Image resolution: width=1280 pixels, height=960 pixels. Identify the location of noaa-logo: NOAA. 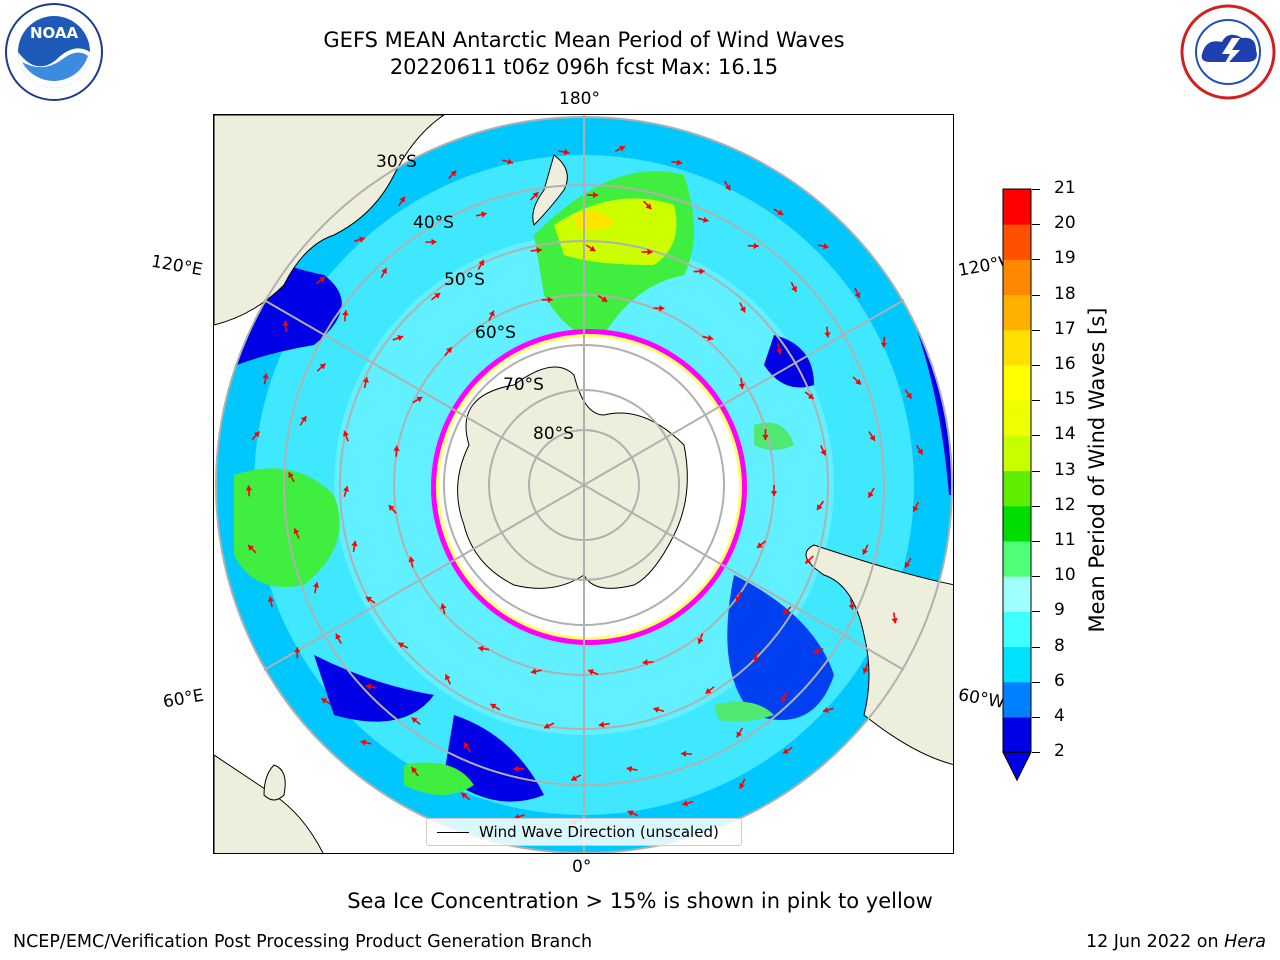
(54, 52).